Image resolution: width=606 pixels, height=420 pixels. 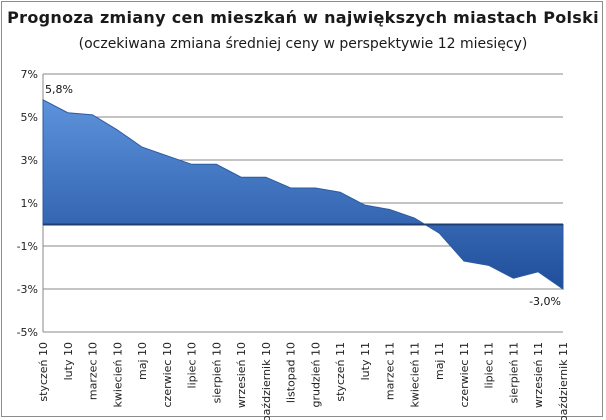 What do you see at coordinates (27, 289) in the screenshot?
I see `y-tick-label: -3%` at bounding box center [27, 289].